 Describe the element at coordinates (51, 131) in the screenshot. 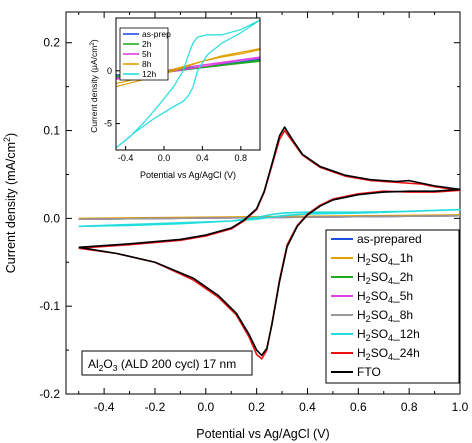

I see `y-tick-label: 0.1` at that location.